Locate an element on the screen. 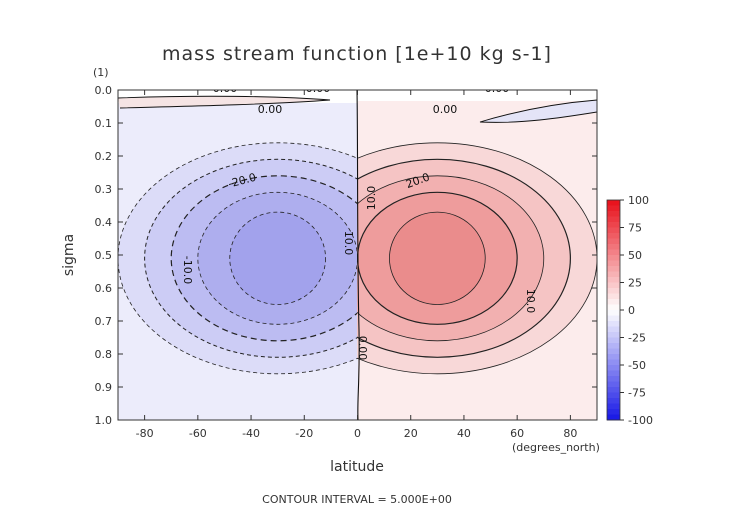 Image resolution: width=752 pixels, height=532 pixels. y-tick-label: 0.2 is located at coordinates (104, 156).